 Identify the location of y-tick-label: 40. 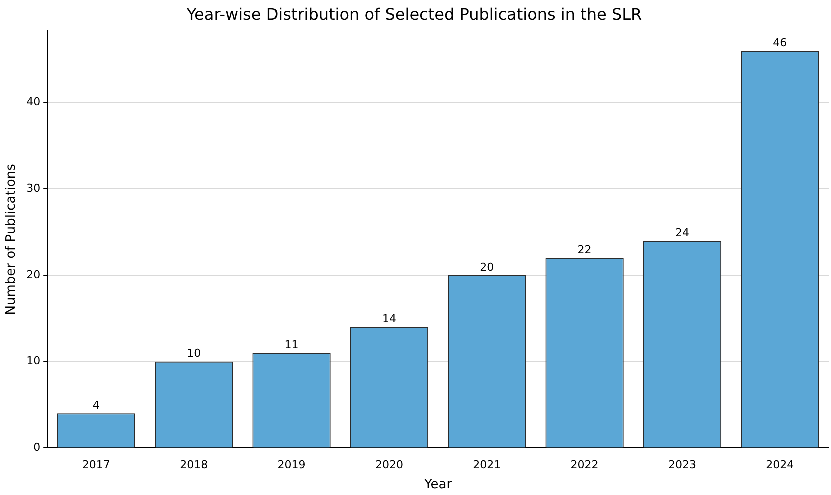
(33, 102).